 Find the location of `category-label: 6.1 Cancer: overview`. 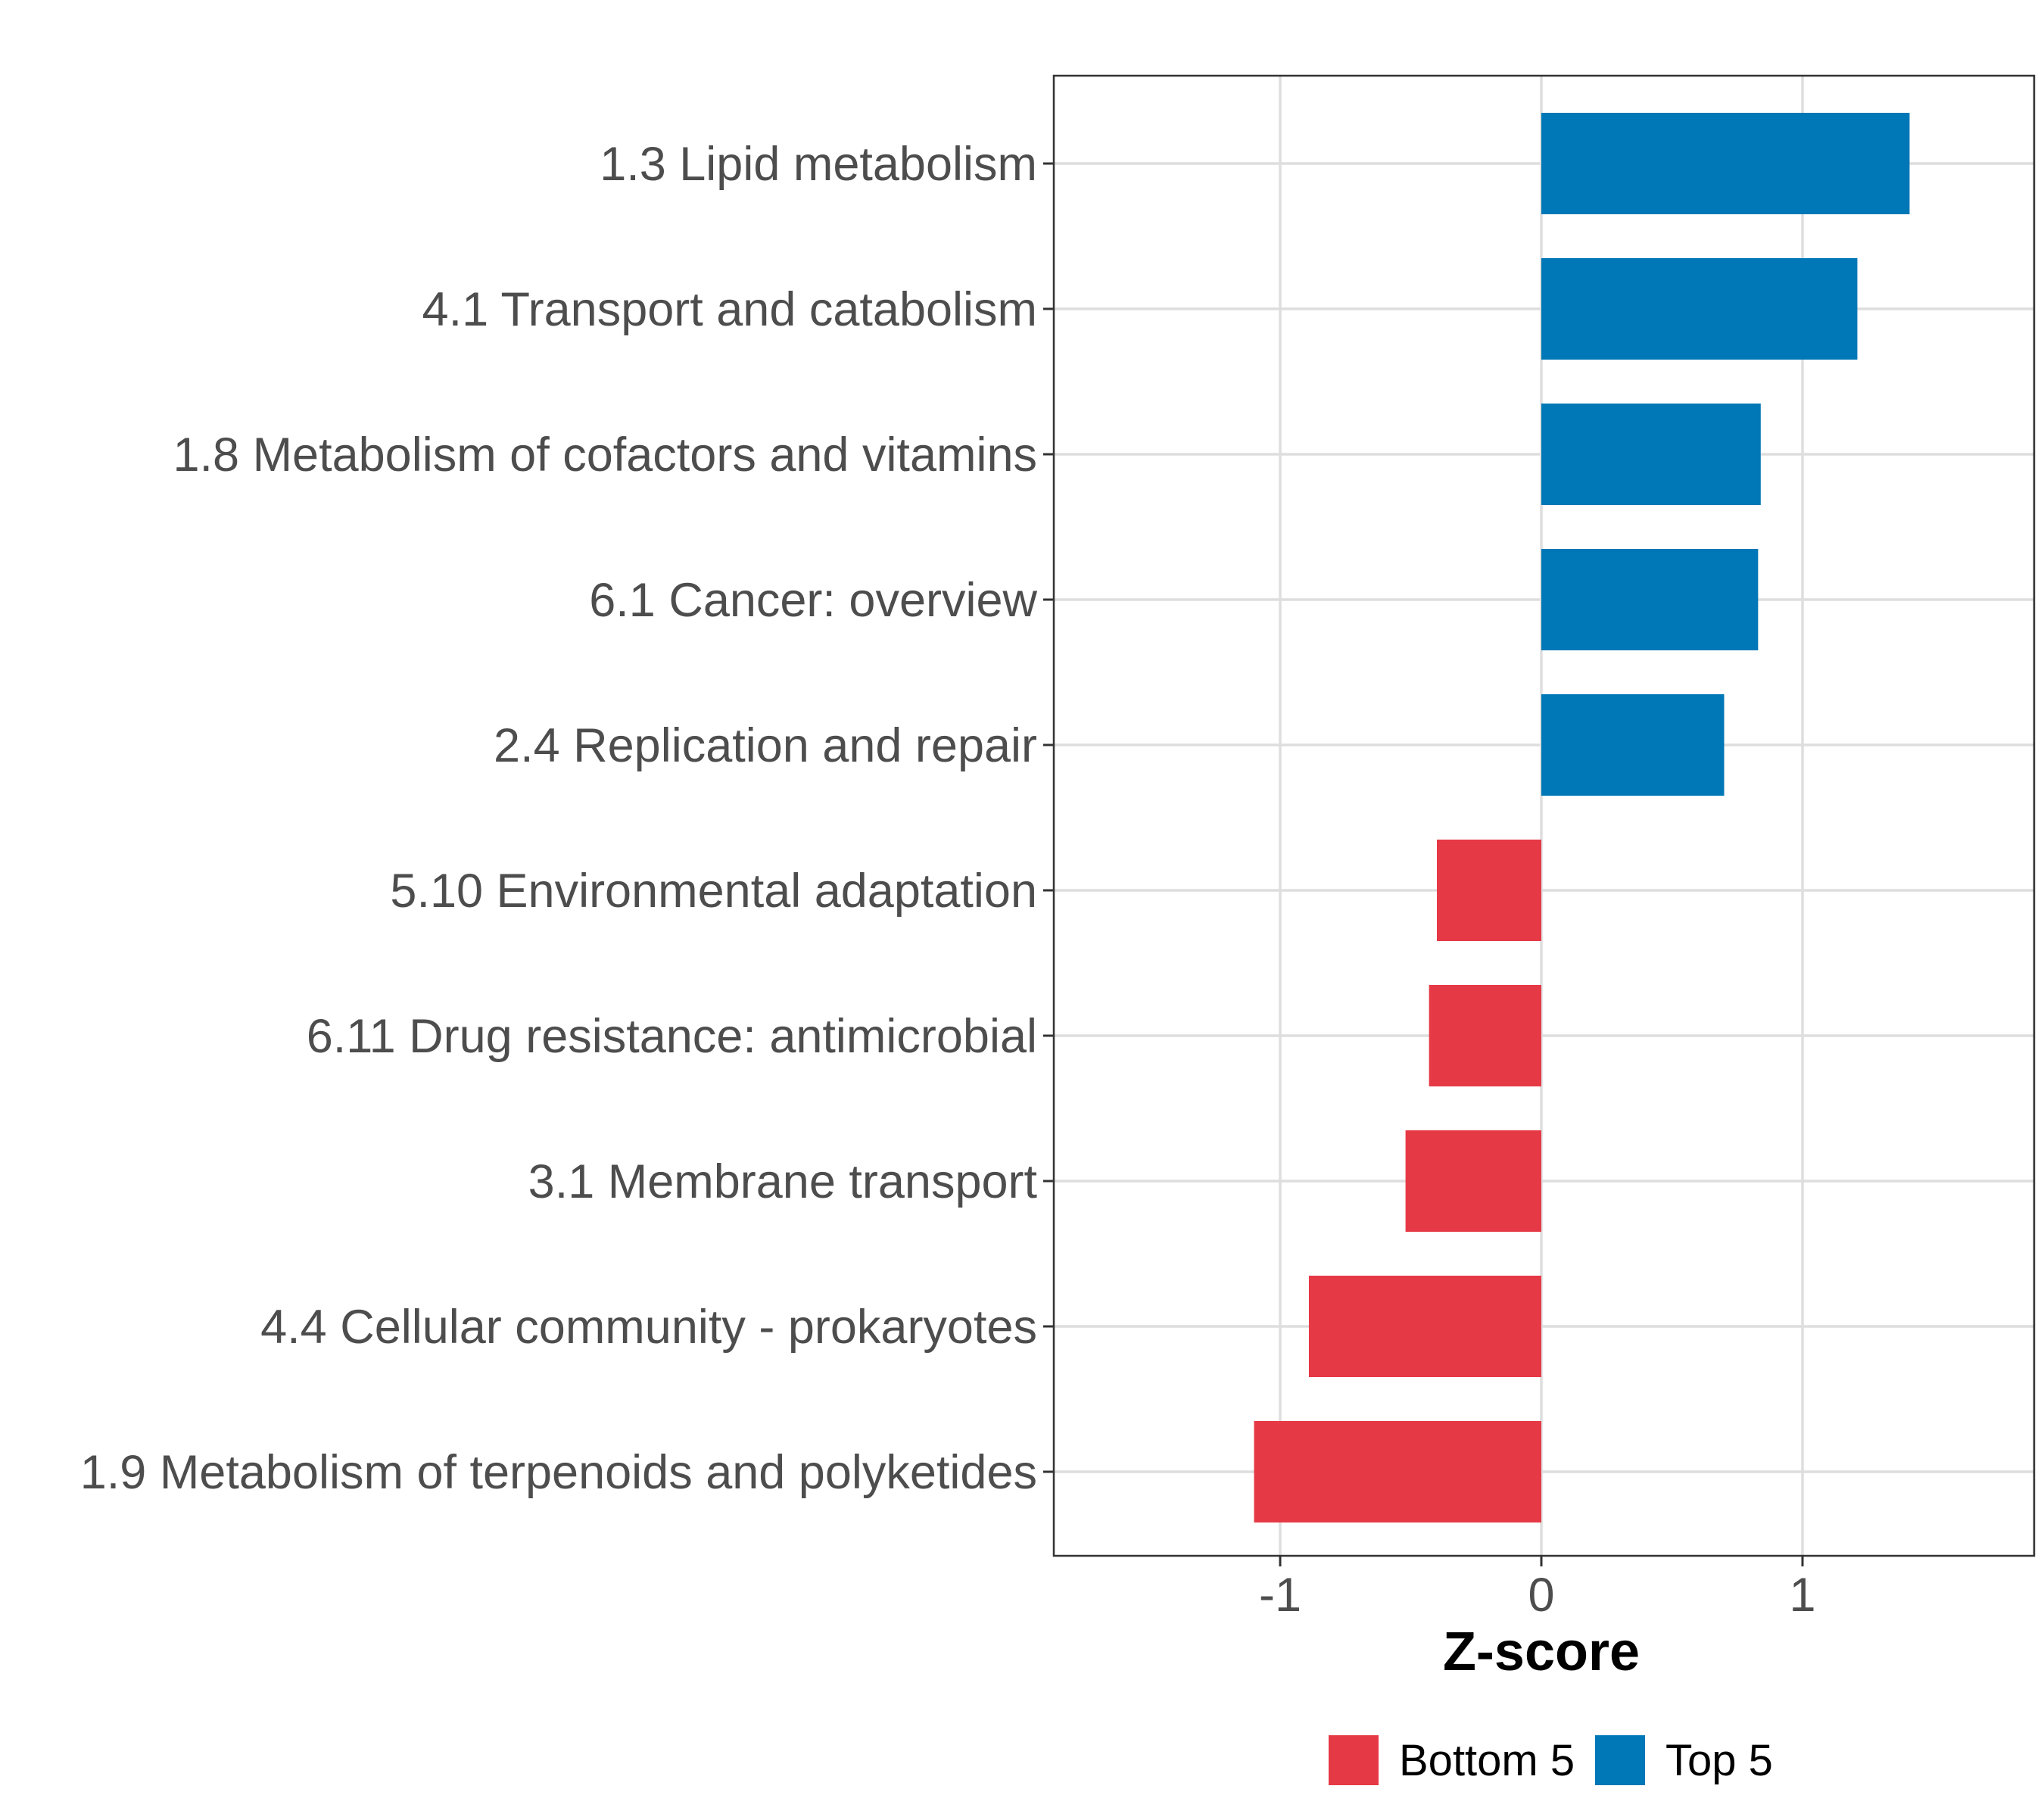

category-label: 6.1 Cancer: overview is located at coordinates (813, 600).